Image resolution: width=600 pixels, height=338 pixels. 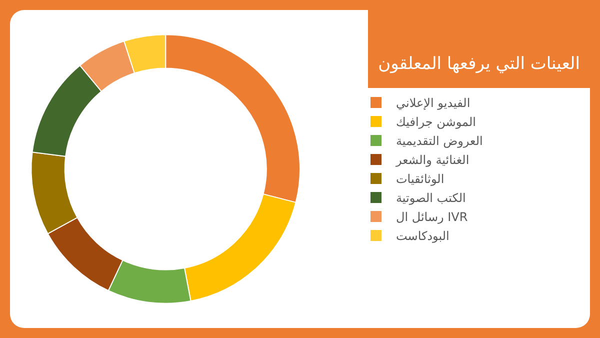 I want to click on legend-label: العروض التقديمية, so click(x=439, y=141).